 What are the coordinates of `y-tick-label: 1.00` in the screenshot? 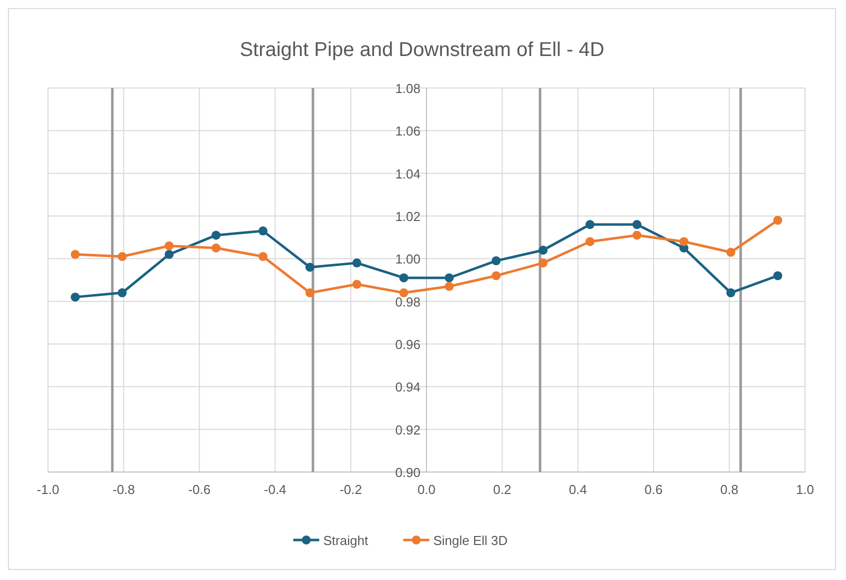 It's located at (407, 259).